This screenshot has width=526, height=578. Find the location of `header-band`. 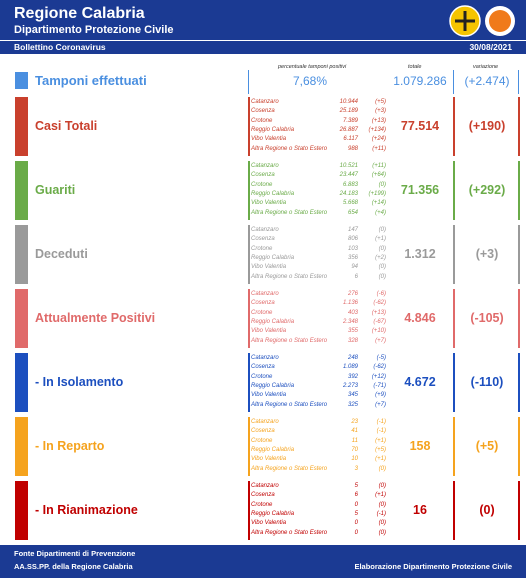

header-band is located at coordinates (263, 27).